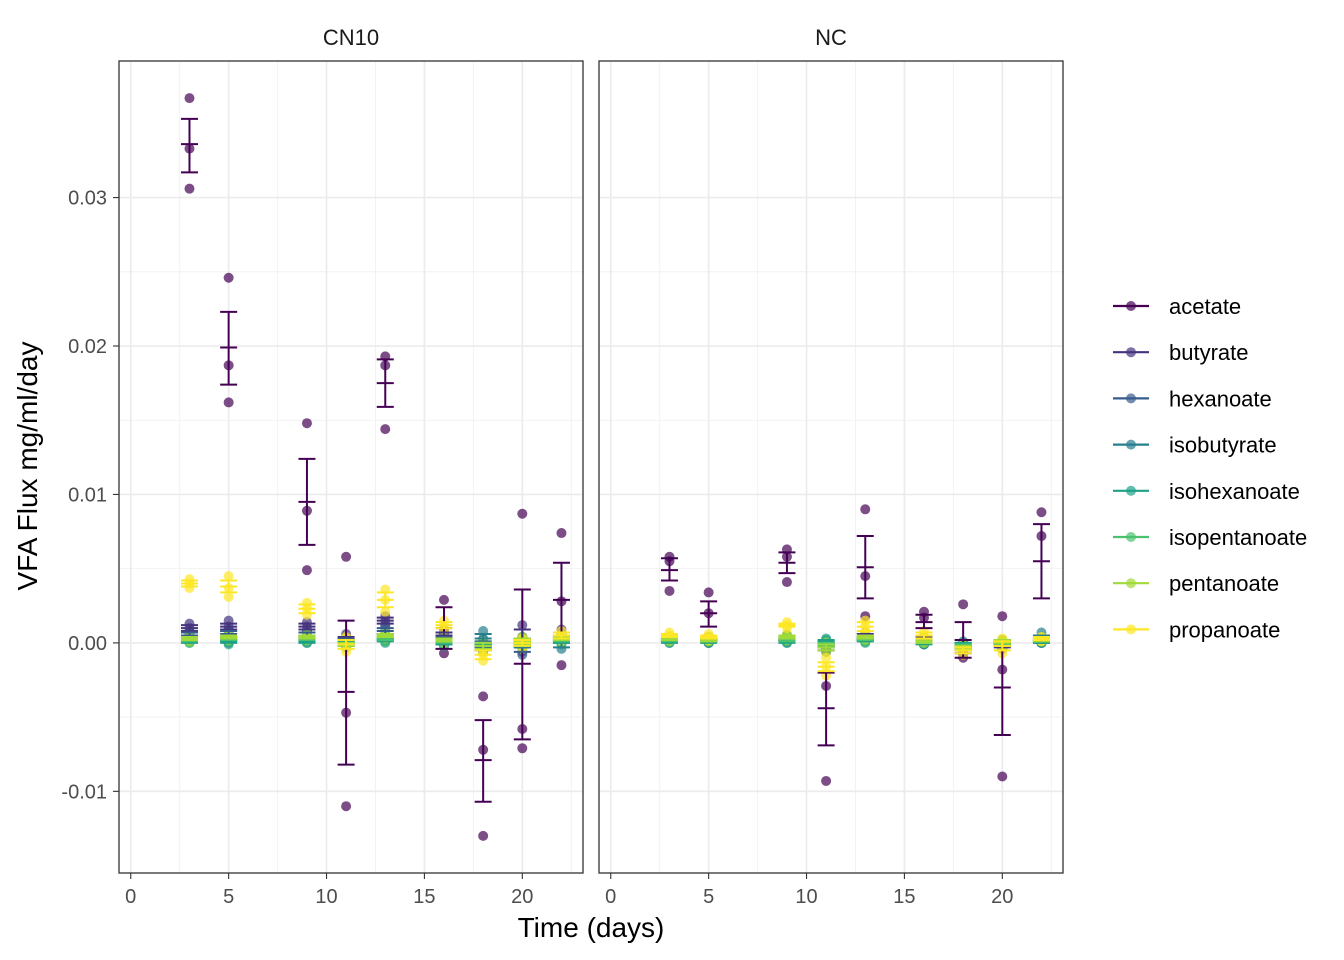 Image resolution: width=1344 pixels, height=960 pixels. I want to click on legend-item-pentanoate: pentanoate, so click(1196, 583).